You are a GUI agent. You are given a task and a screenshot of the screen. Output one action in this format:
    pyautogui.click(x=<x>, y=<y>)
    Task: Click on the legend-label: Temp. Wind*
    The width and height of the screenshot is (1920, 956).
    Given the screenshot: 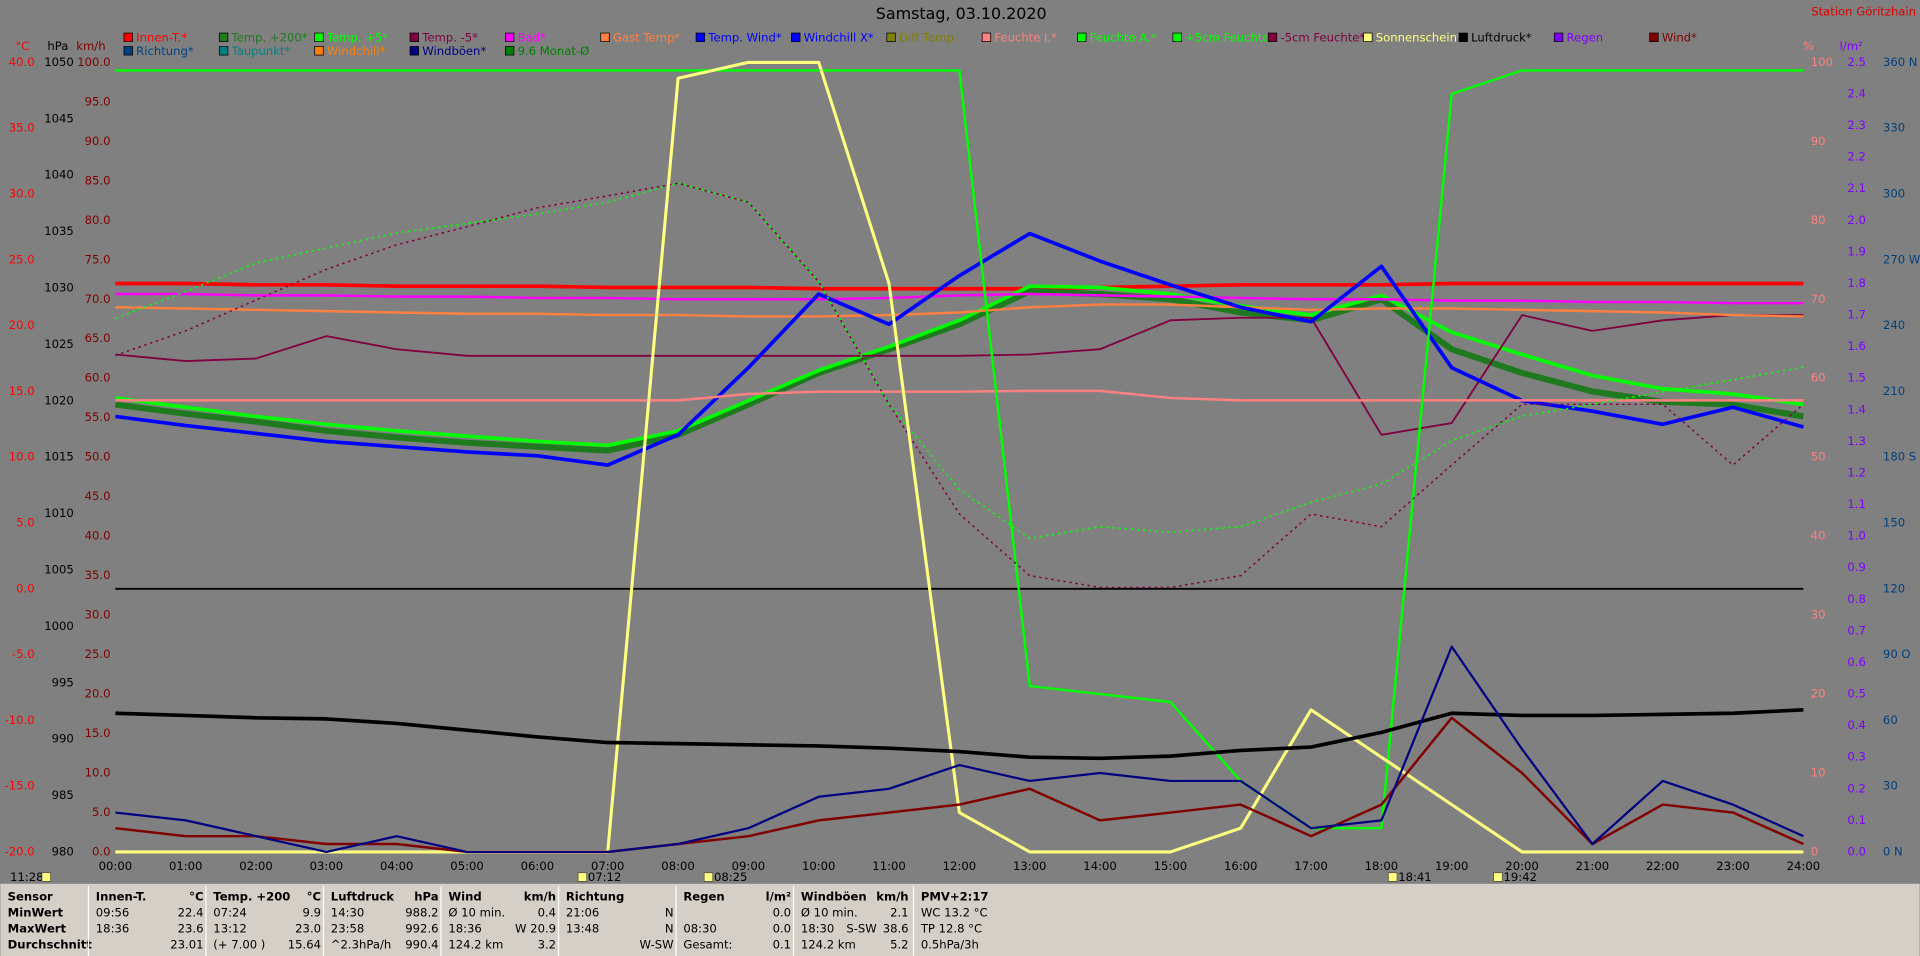 What is the action you would take?
    pyautogui.click(x=744, y=37)
    